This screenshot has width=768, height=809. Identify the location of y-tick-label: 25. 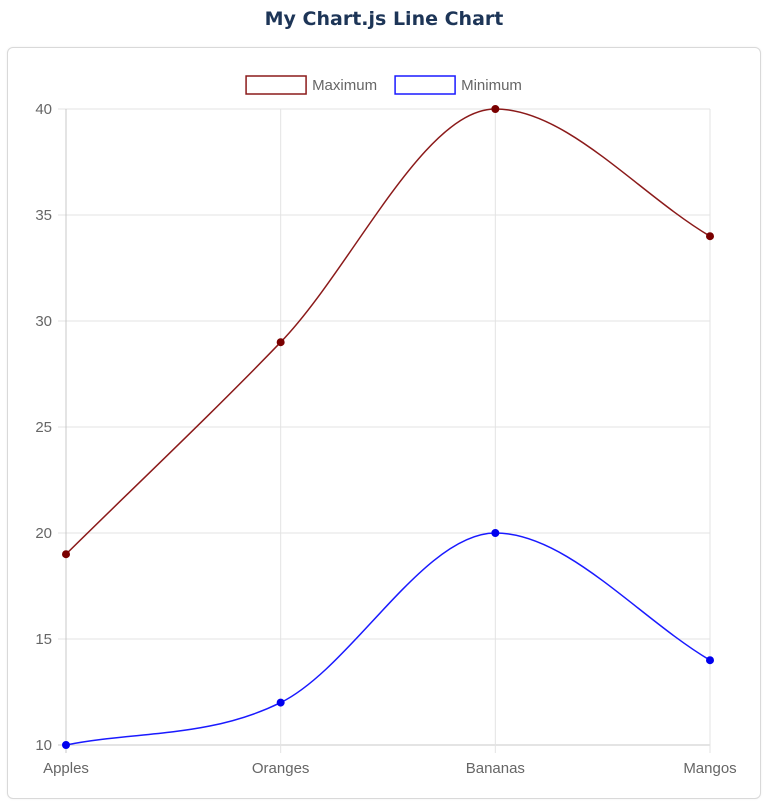
(43, 427).